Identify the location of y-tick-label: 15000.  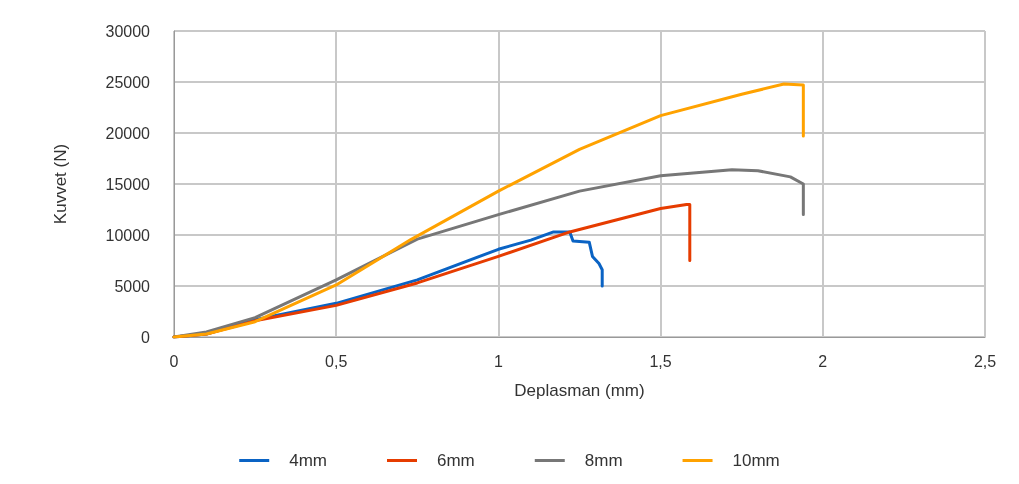
(128, 184).